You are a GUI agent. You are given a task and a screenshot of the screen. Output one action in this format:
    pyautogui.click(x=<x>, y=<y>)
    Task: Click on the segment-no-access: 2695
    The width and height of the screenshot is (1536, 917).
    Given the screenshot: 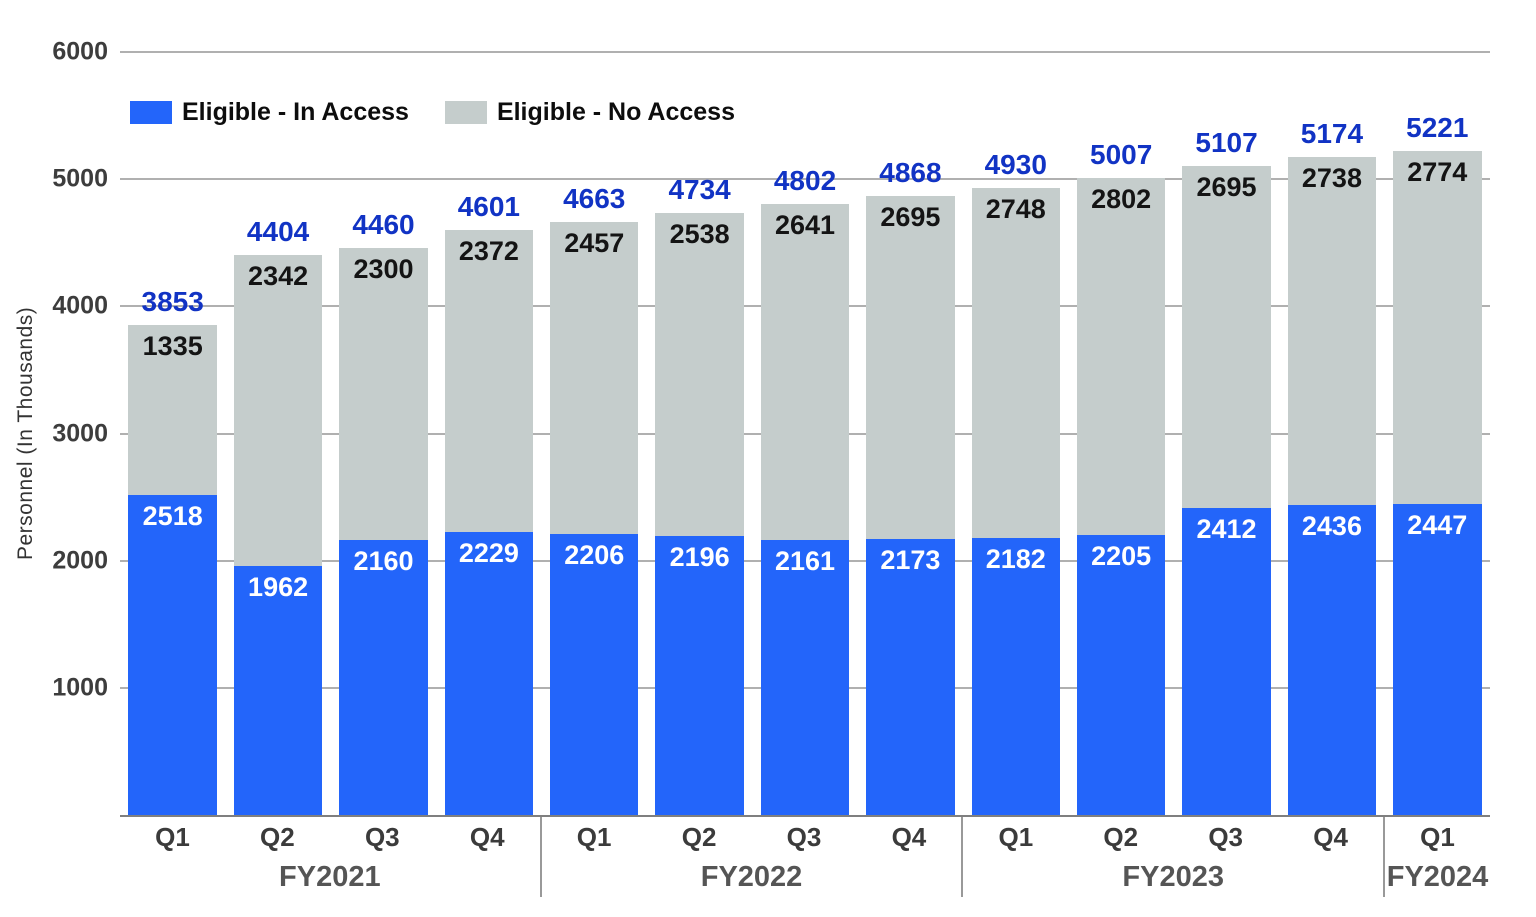 What is the action you would take?
    pyautogui.click(x=1226, y=337)
    